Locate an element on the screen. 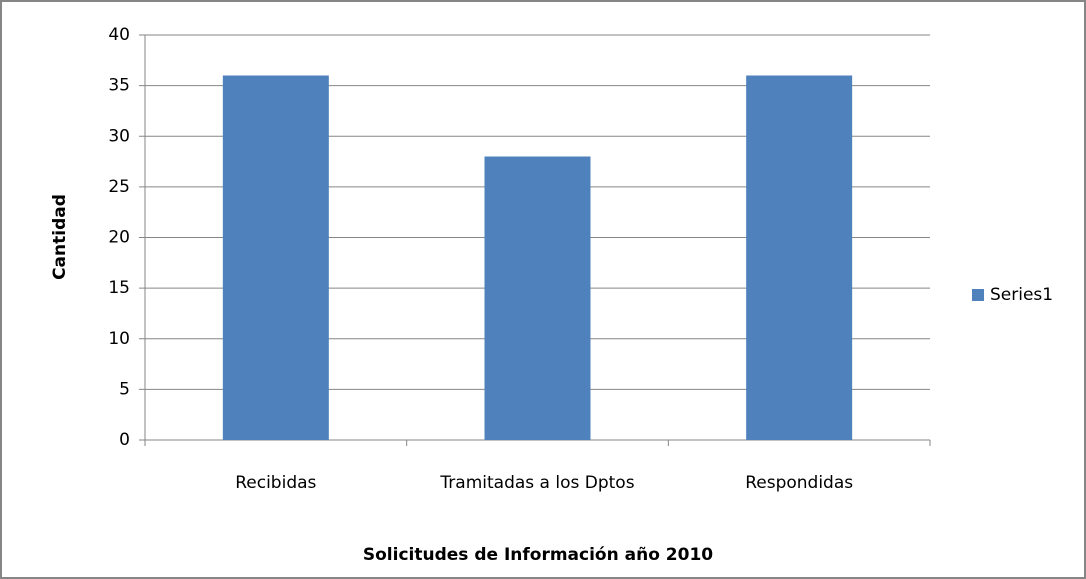 The width and height of the screenshot is (1086, 579). legend-swatch is located at coordinates (978, 295).